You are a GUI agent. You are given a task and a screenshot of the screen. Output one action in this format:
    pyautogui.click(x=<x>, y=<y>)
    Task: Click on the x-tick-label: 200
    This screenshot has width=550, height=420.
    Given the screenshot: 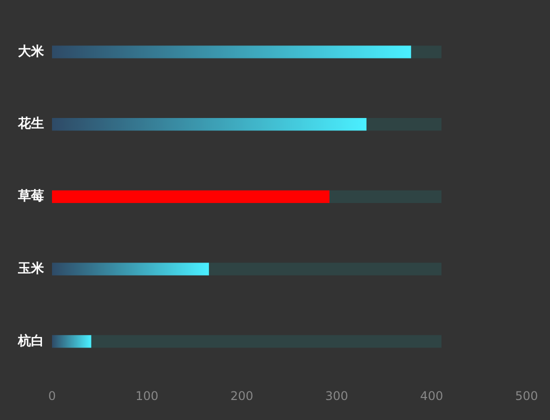 What is the action you would take?
    pyautogui.click(x=242, y=395)
    